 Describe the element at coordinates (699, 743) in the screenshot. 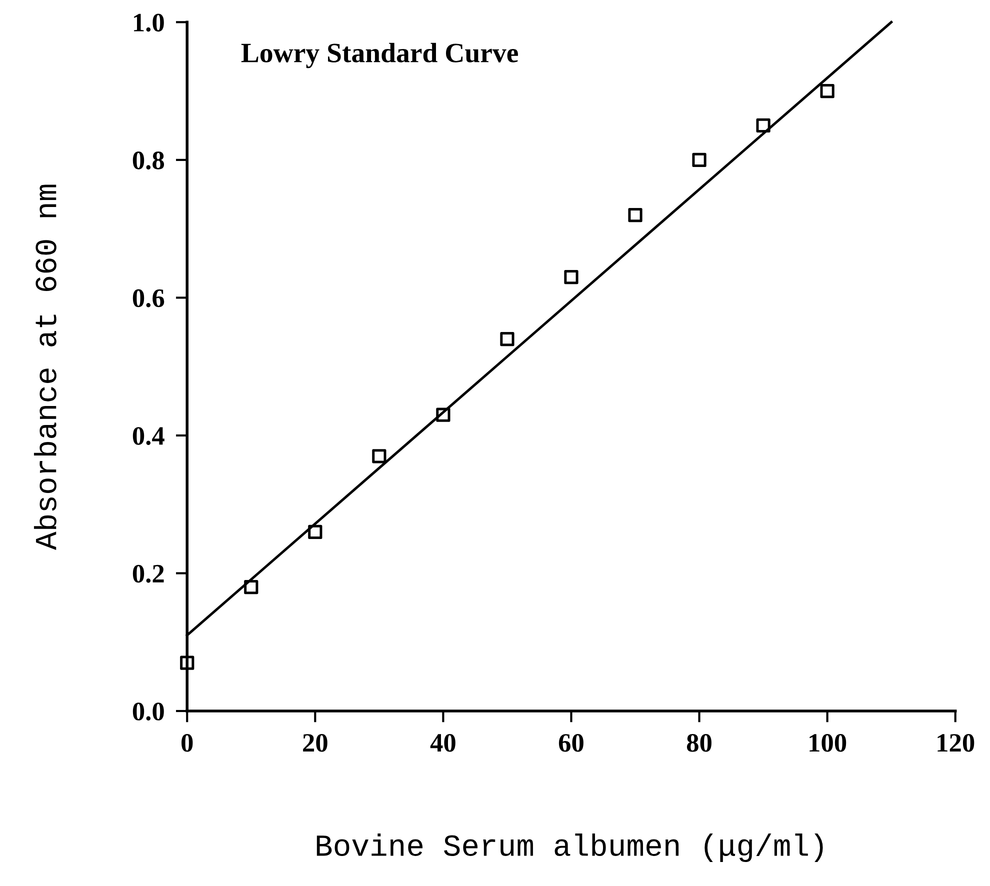

I see `x-tick-label: 80` at that location.